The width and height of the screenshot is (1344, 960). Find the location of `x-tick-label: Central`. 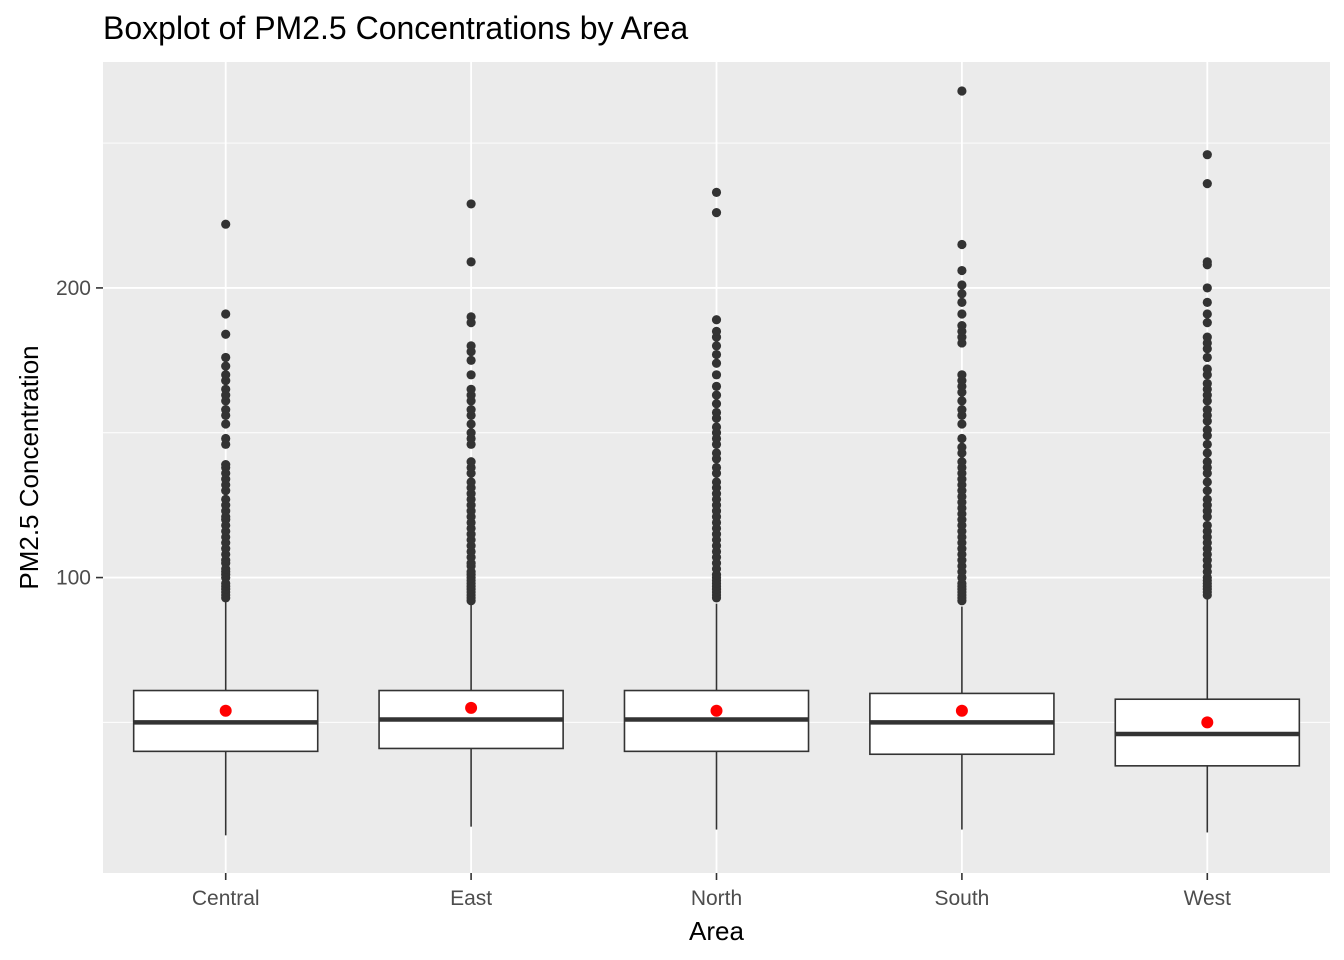

x-tick-label: Central is located at coordinates (226, 898).